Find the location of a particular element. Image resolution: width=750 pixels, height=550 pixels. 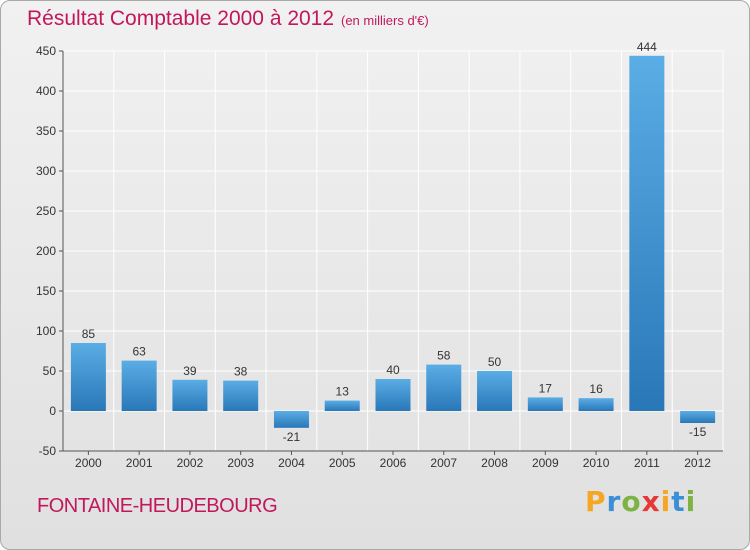

y-tick-label: 250 is located at coordinates (46, 211).